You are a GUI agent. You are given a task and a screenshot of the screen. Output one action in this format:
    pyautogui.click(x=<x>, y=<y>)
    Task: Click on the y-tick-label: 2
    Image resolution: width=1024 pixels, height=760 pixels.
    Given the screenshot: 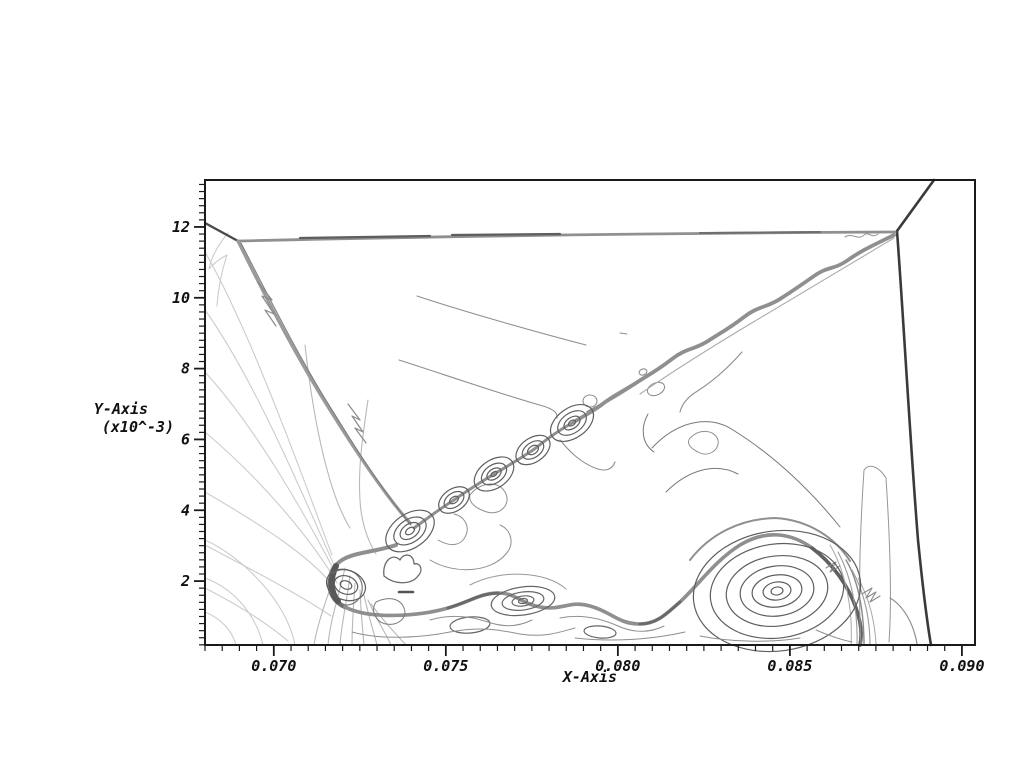 What is the action you would take?
    pyautogui.click(x=185, y=581)
    